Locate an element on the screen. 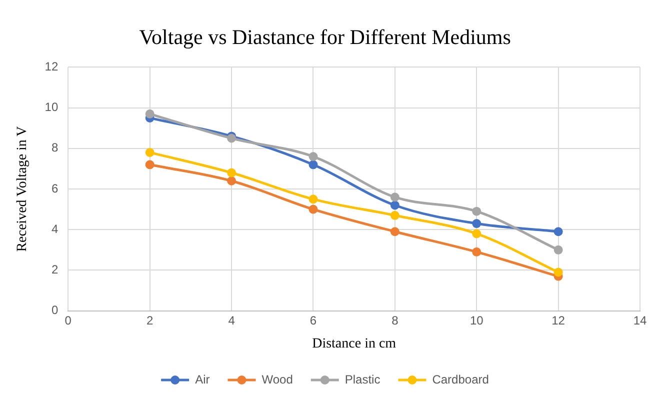  x-tick-label: 12 is located at coordinates (559, 320).